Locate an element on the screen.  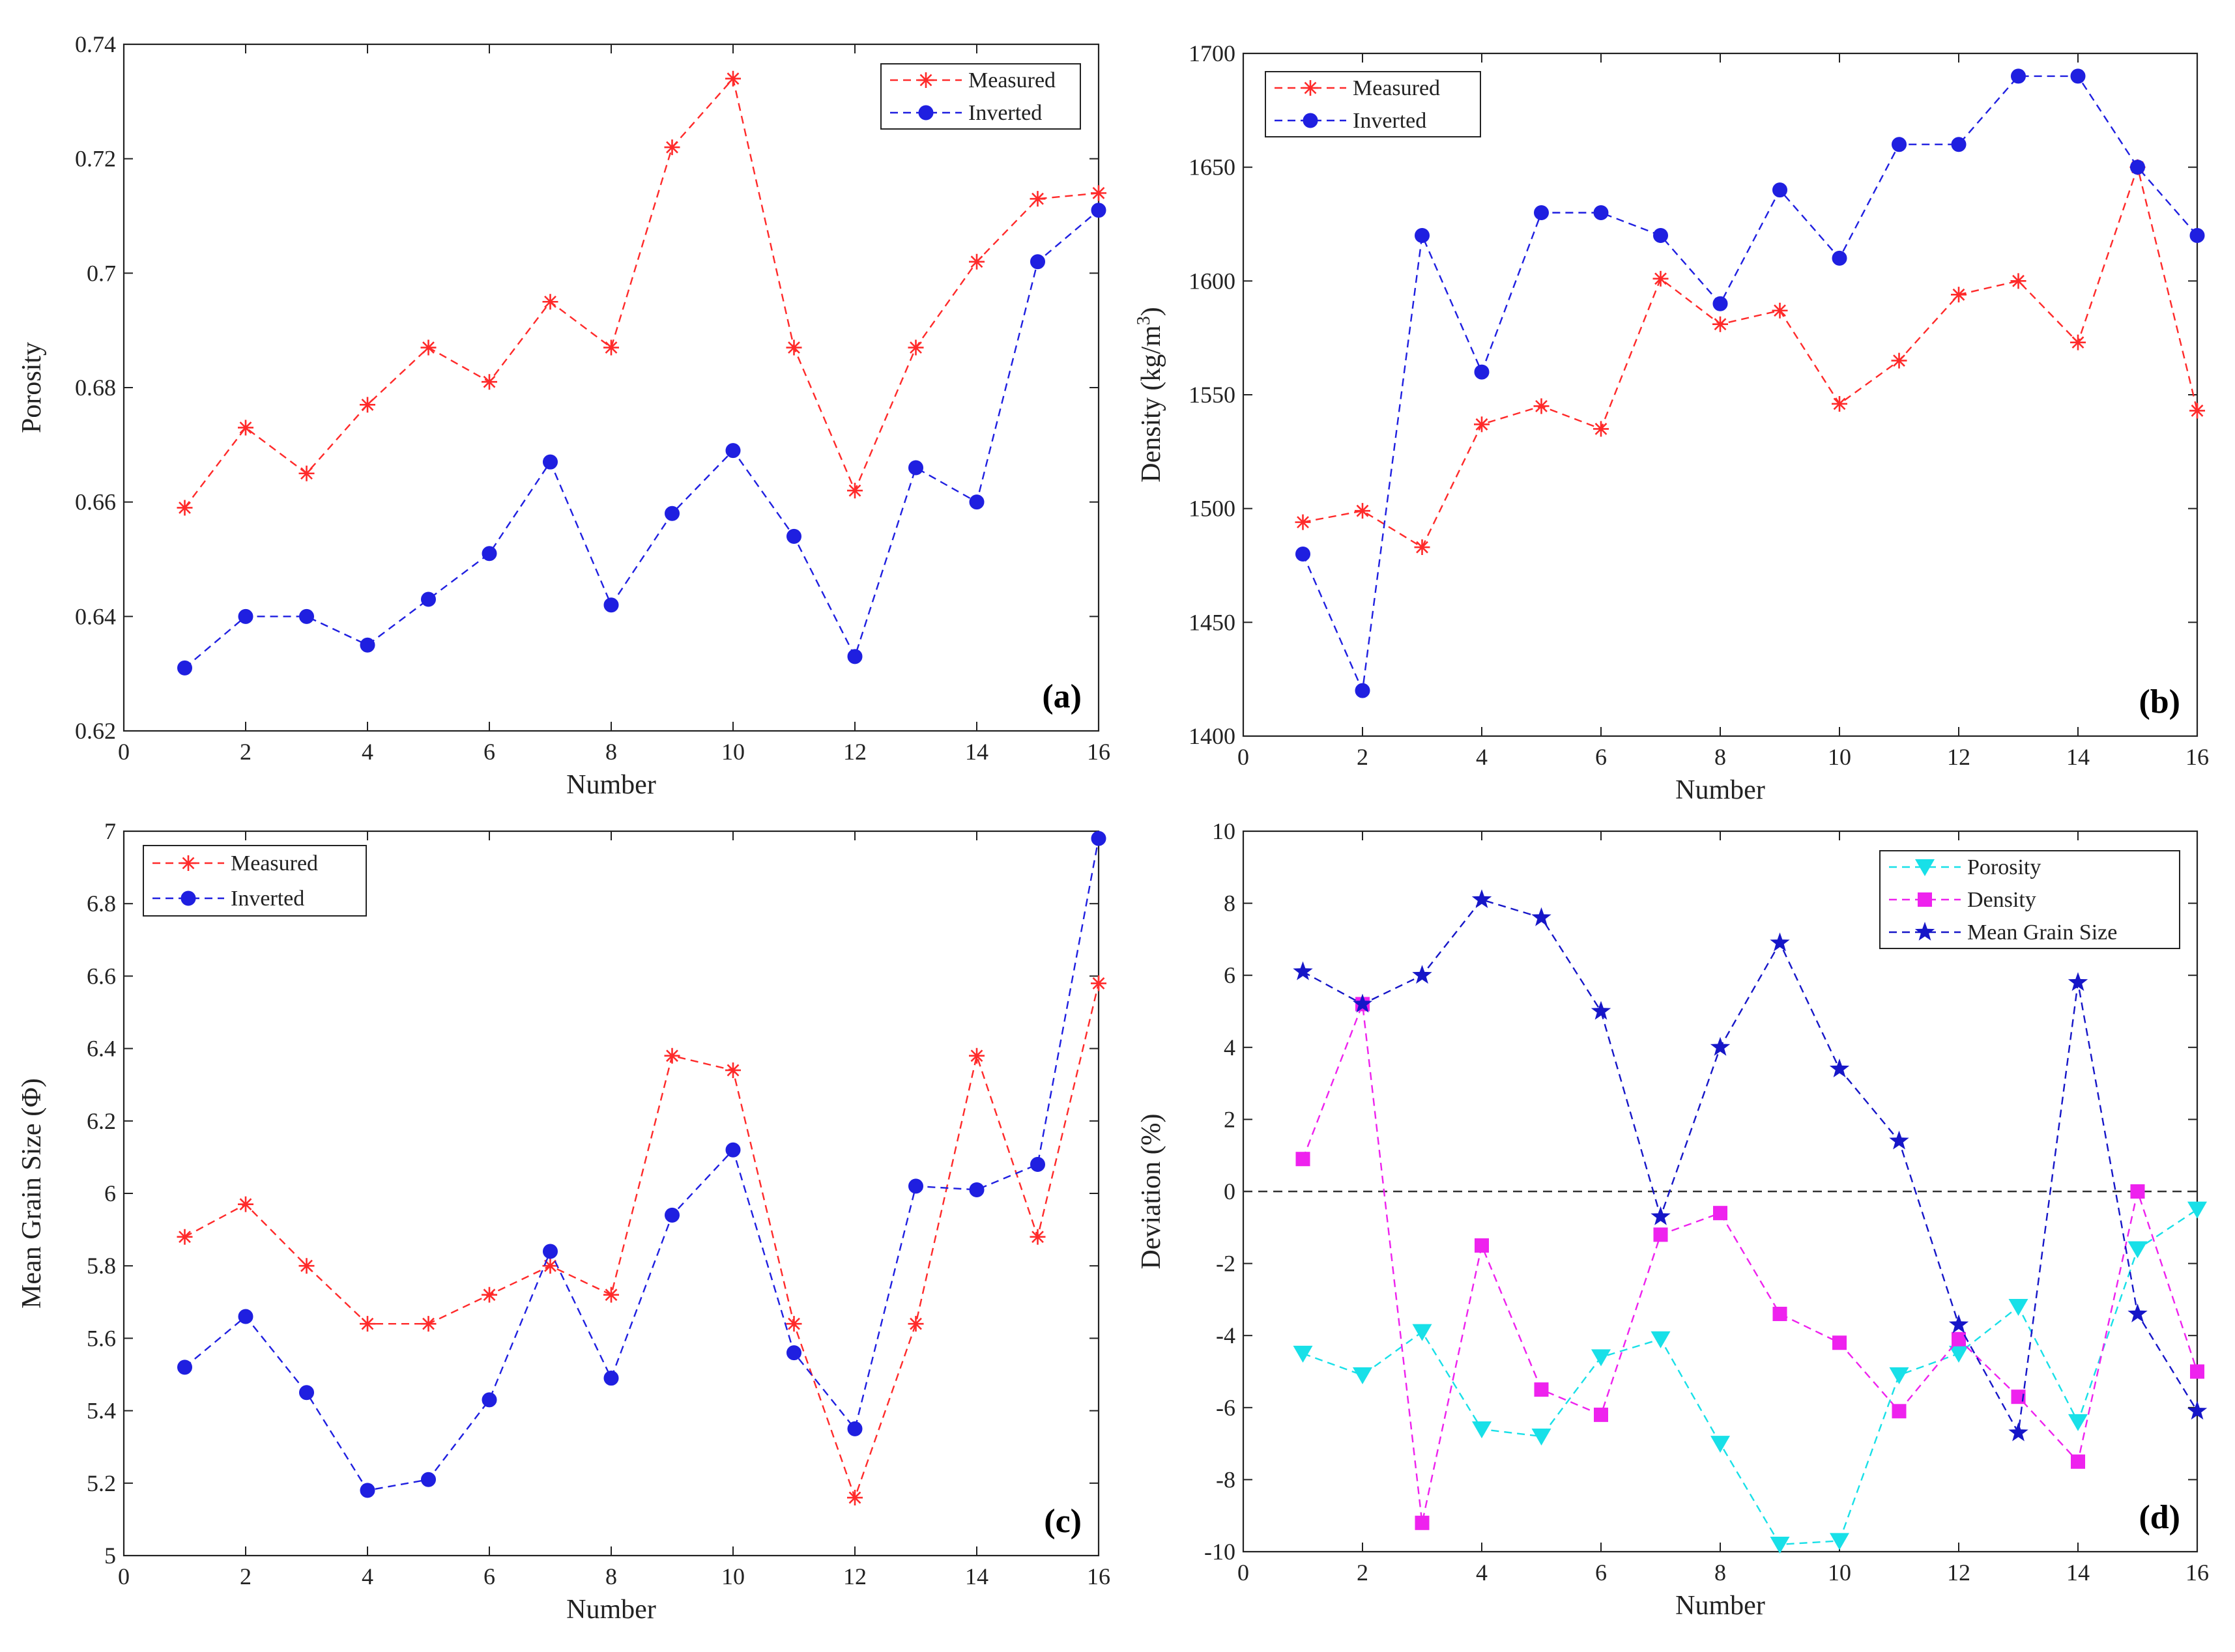
y-tick-label: 7 is located at coordinates (110, 831).